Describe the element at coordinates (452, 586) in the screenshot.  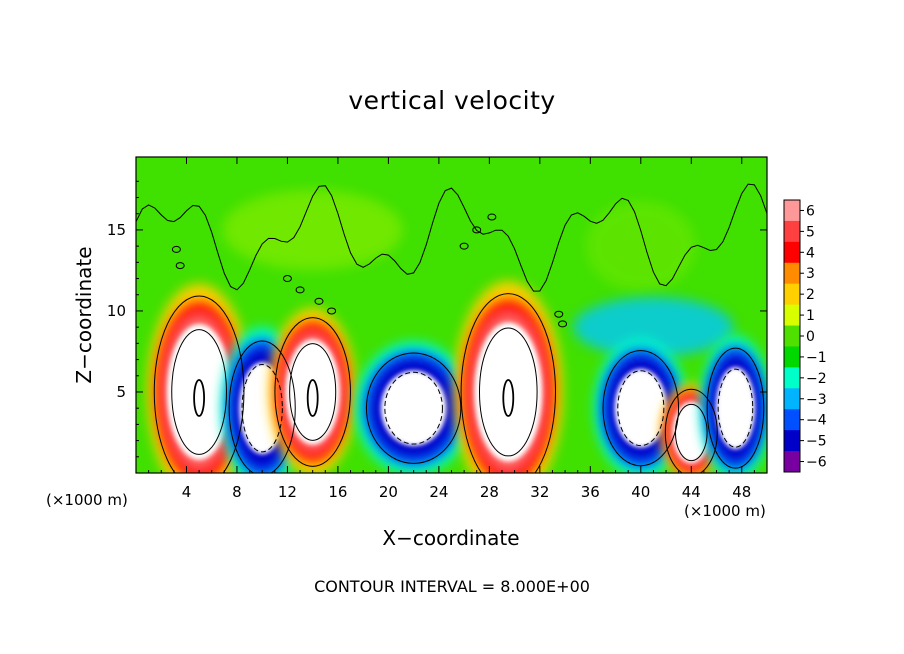
I see `contour-interval-note: CONTOUR INTERVAL = 8.000E+00` at that location.